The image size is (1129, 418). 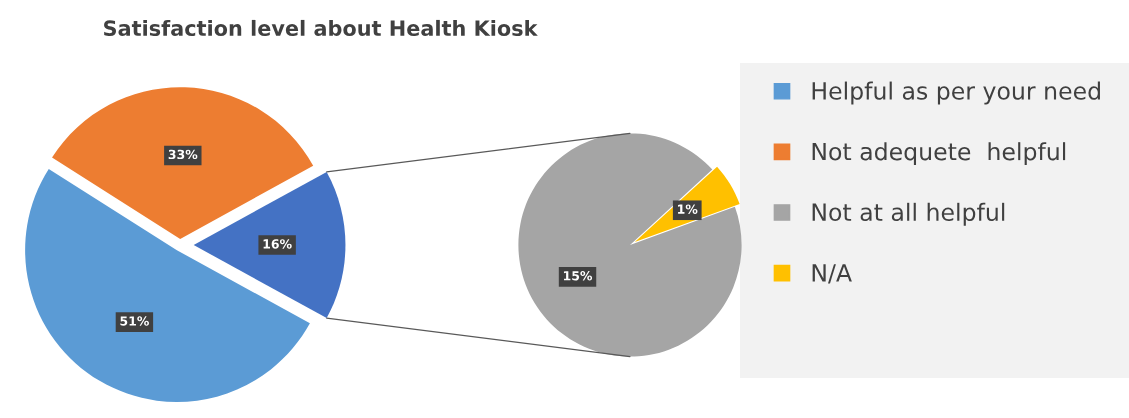 I want to click on legend-label: Not at all helpful, so click(x=908, y=214).